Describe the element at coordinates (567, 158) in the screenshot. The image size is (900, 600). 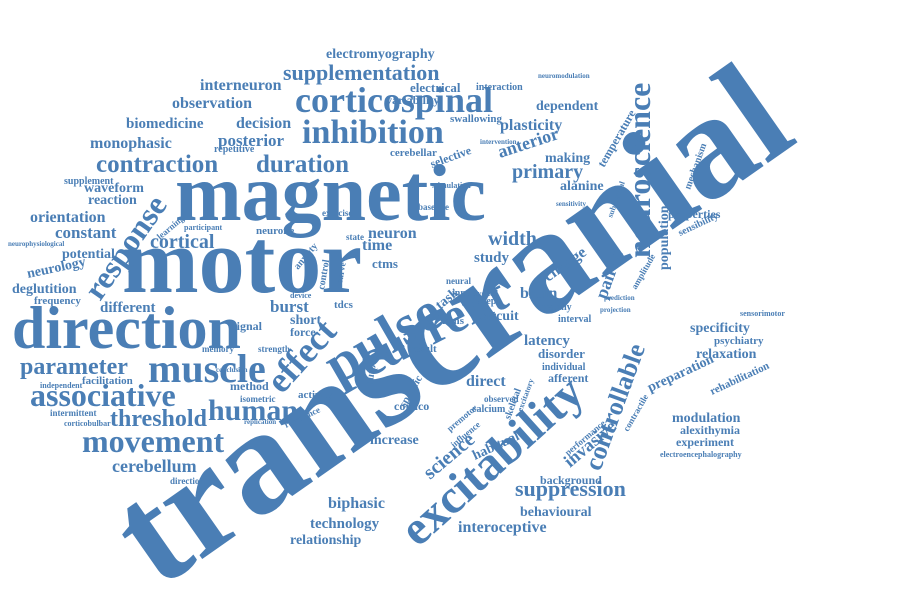
I see `word-making: making` at that location.